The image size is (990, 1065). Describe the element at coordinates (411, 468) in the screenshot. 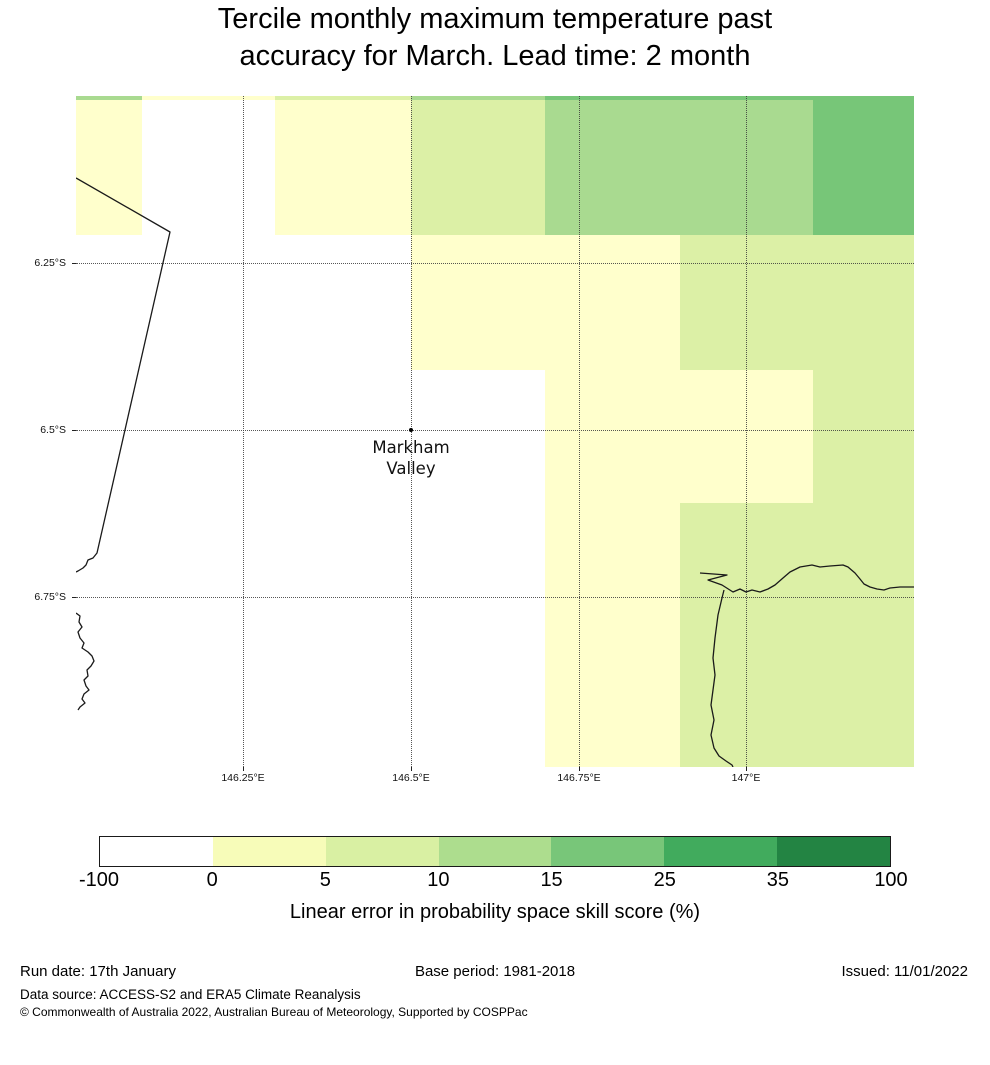

I see `place-label-line2: Valley` at that location.